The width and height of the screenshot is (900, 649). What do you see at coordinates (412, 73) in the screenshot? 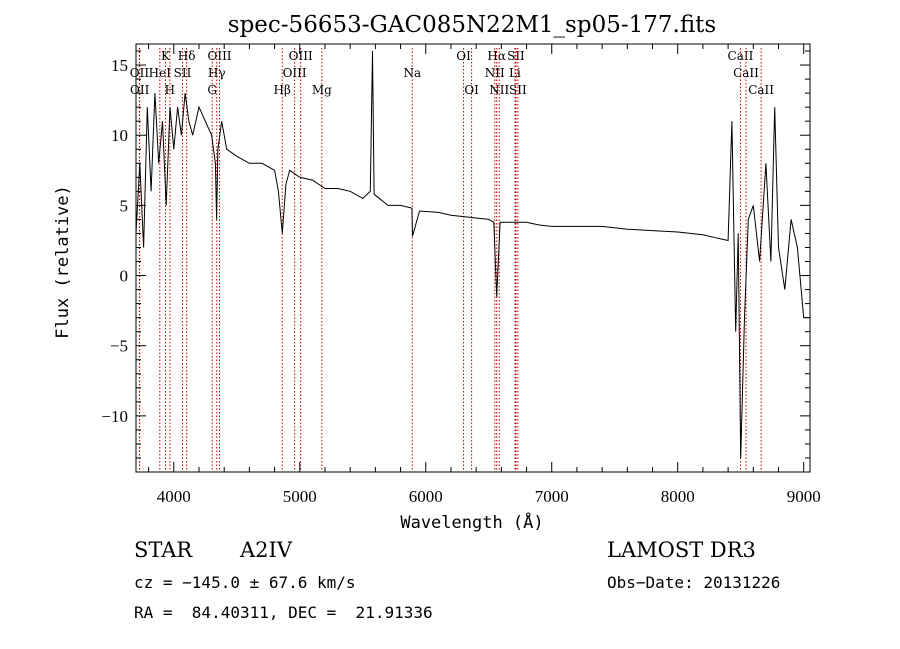
I see `line-marker-label: Na` at bounding box center [412, 73].